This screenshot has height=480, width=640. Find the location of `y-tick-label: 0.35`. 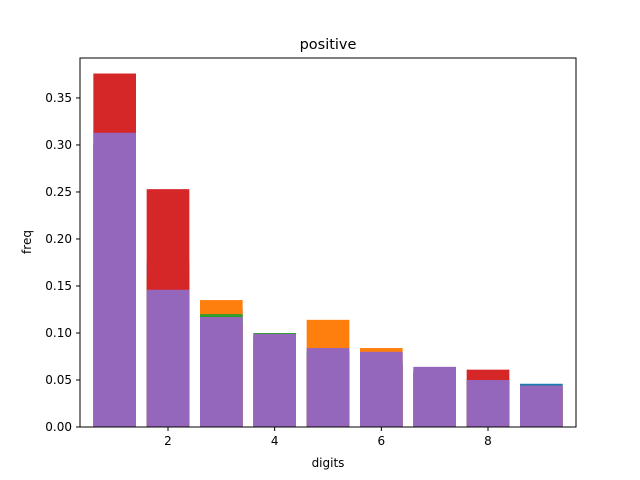

y-tick-label: 0.35 is located at coordinates (58, 98).